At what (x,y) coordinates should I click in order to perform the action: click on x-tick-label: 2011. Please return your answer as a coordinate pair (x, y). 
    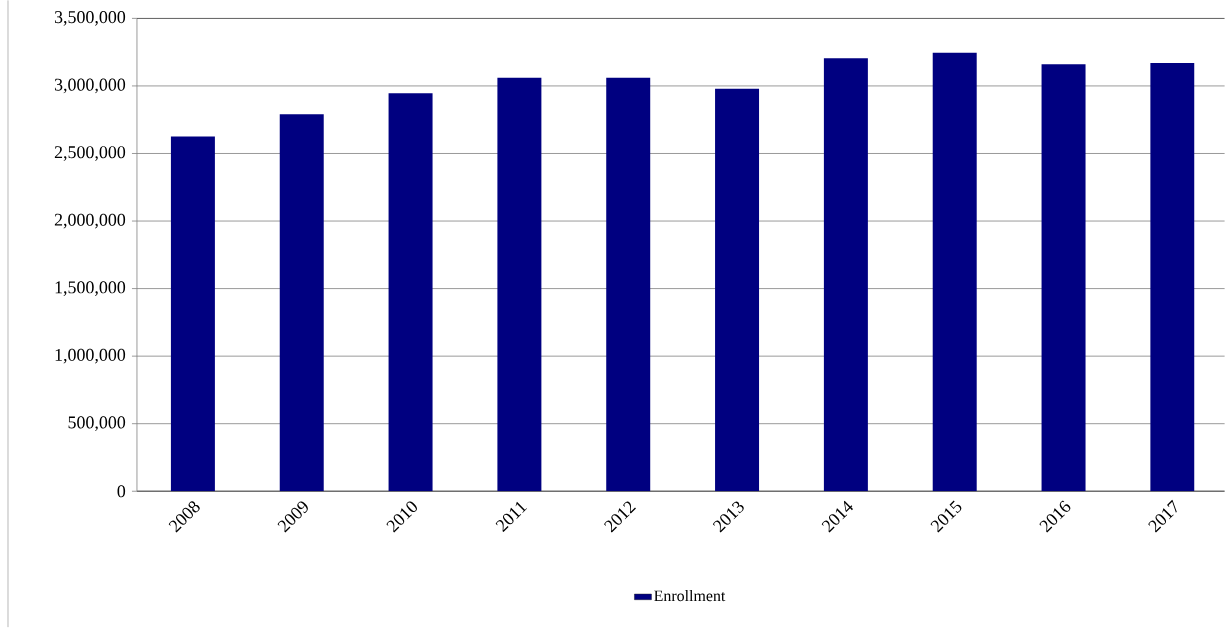
    Looking at the image, I should click on (511, 517).